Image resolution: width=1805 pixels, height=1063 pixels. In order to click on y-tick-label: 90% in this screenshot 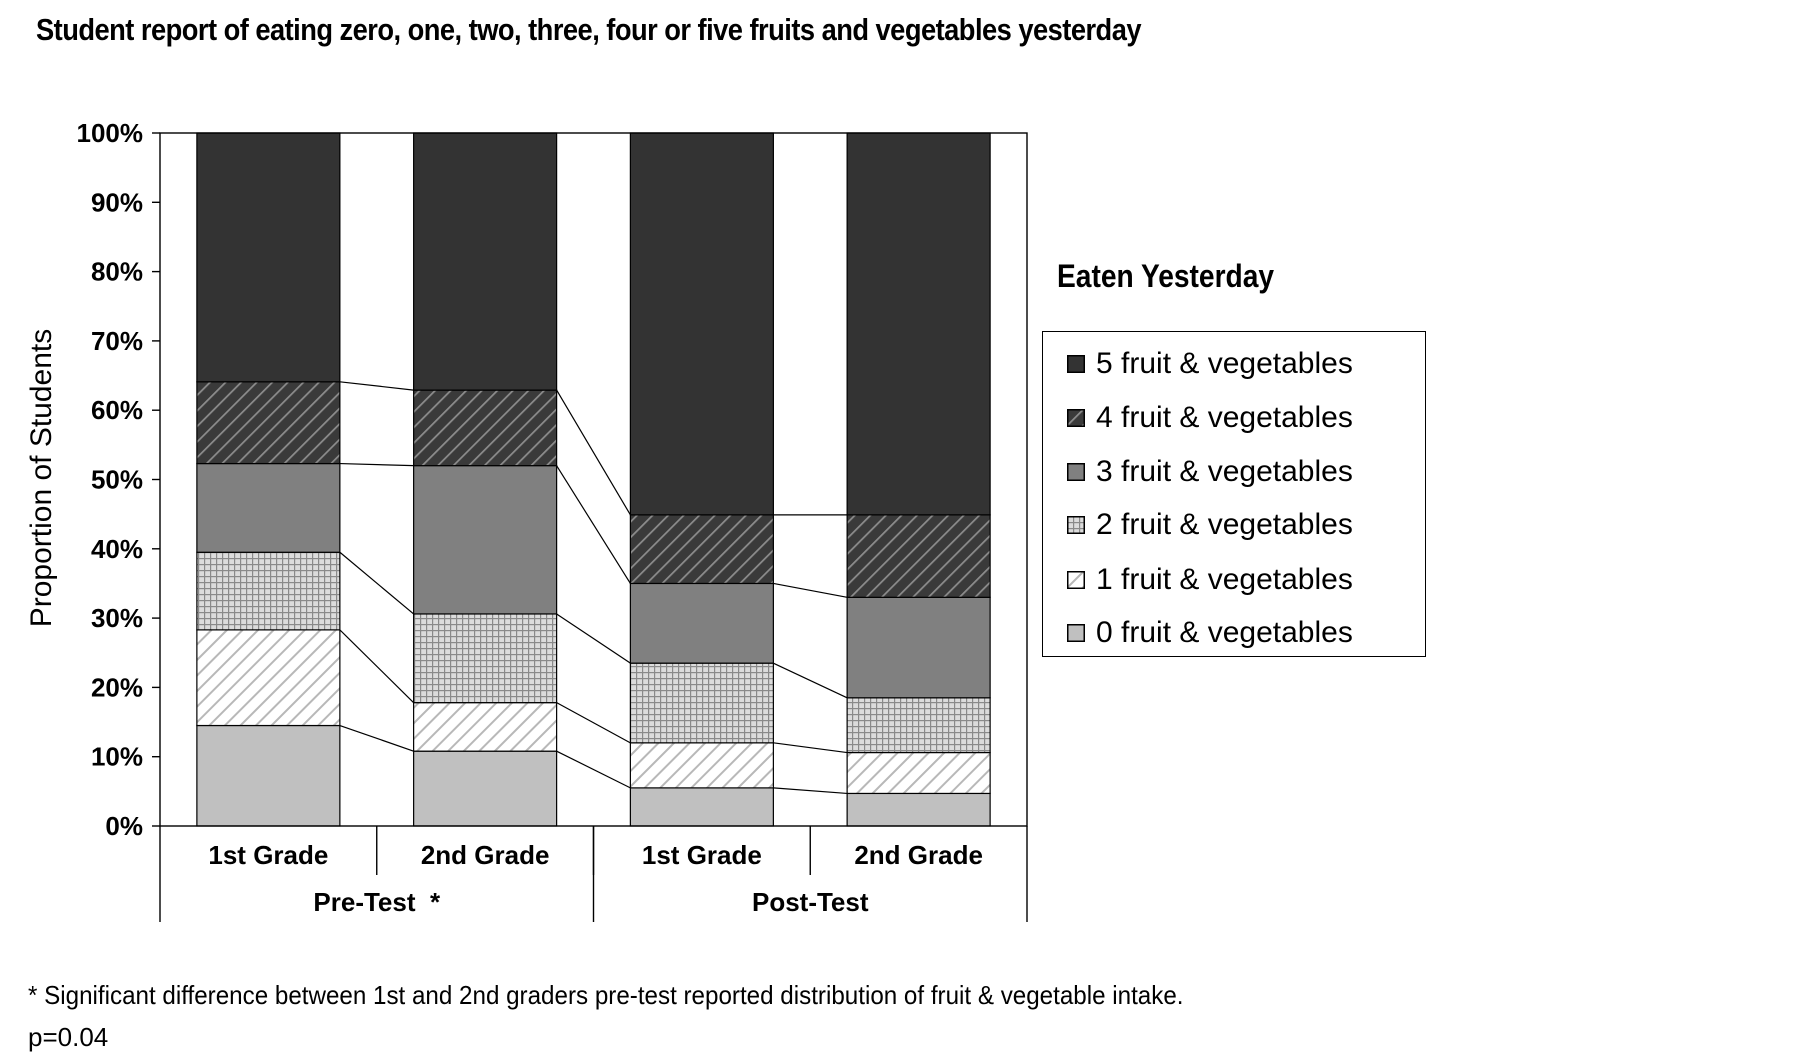, I will do `click(117, 202)`.